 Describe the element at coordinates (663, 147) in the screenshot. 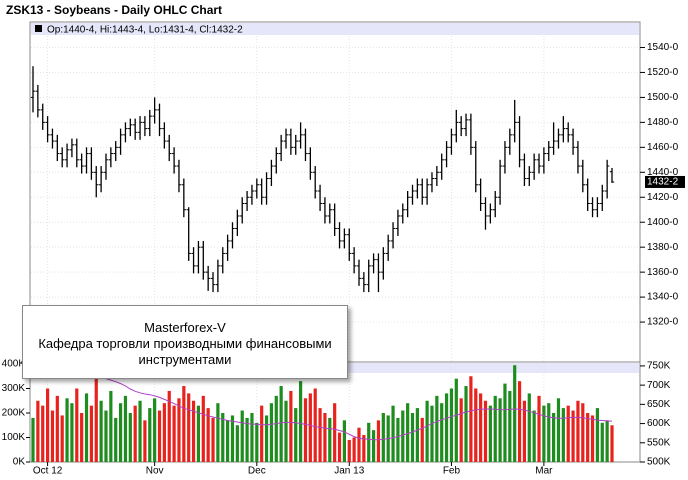

I see `y-tick-label: 1460-0` at that location.